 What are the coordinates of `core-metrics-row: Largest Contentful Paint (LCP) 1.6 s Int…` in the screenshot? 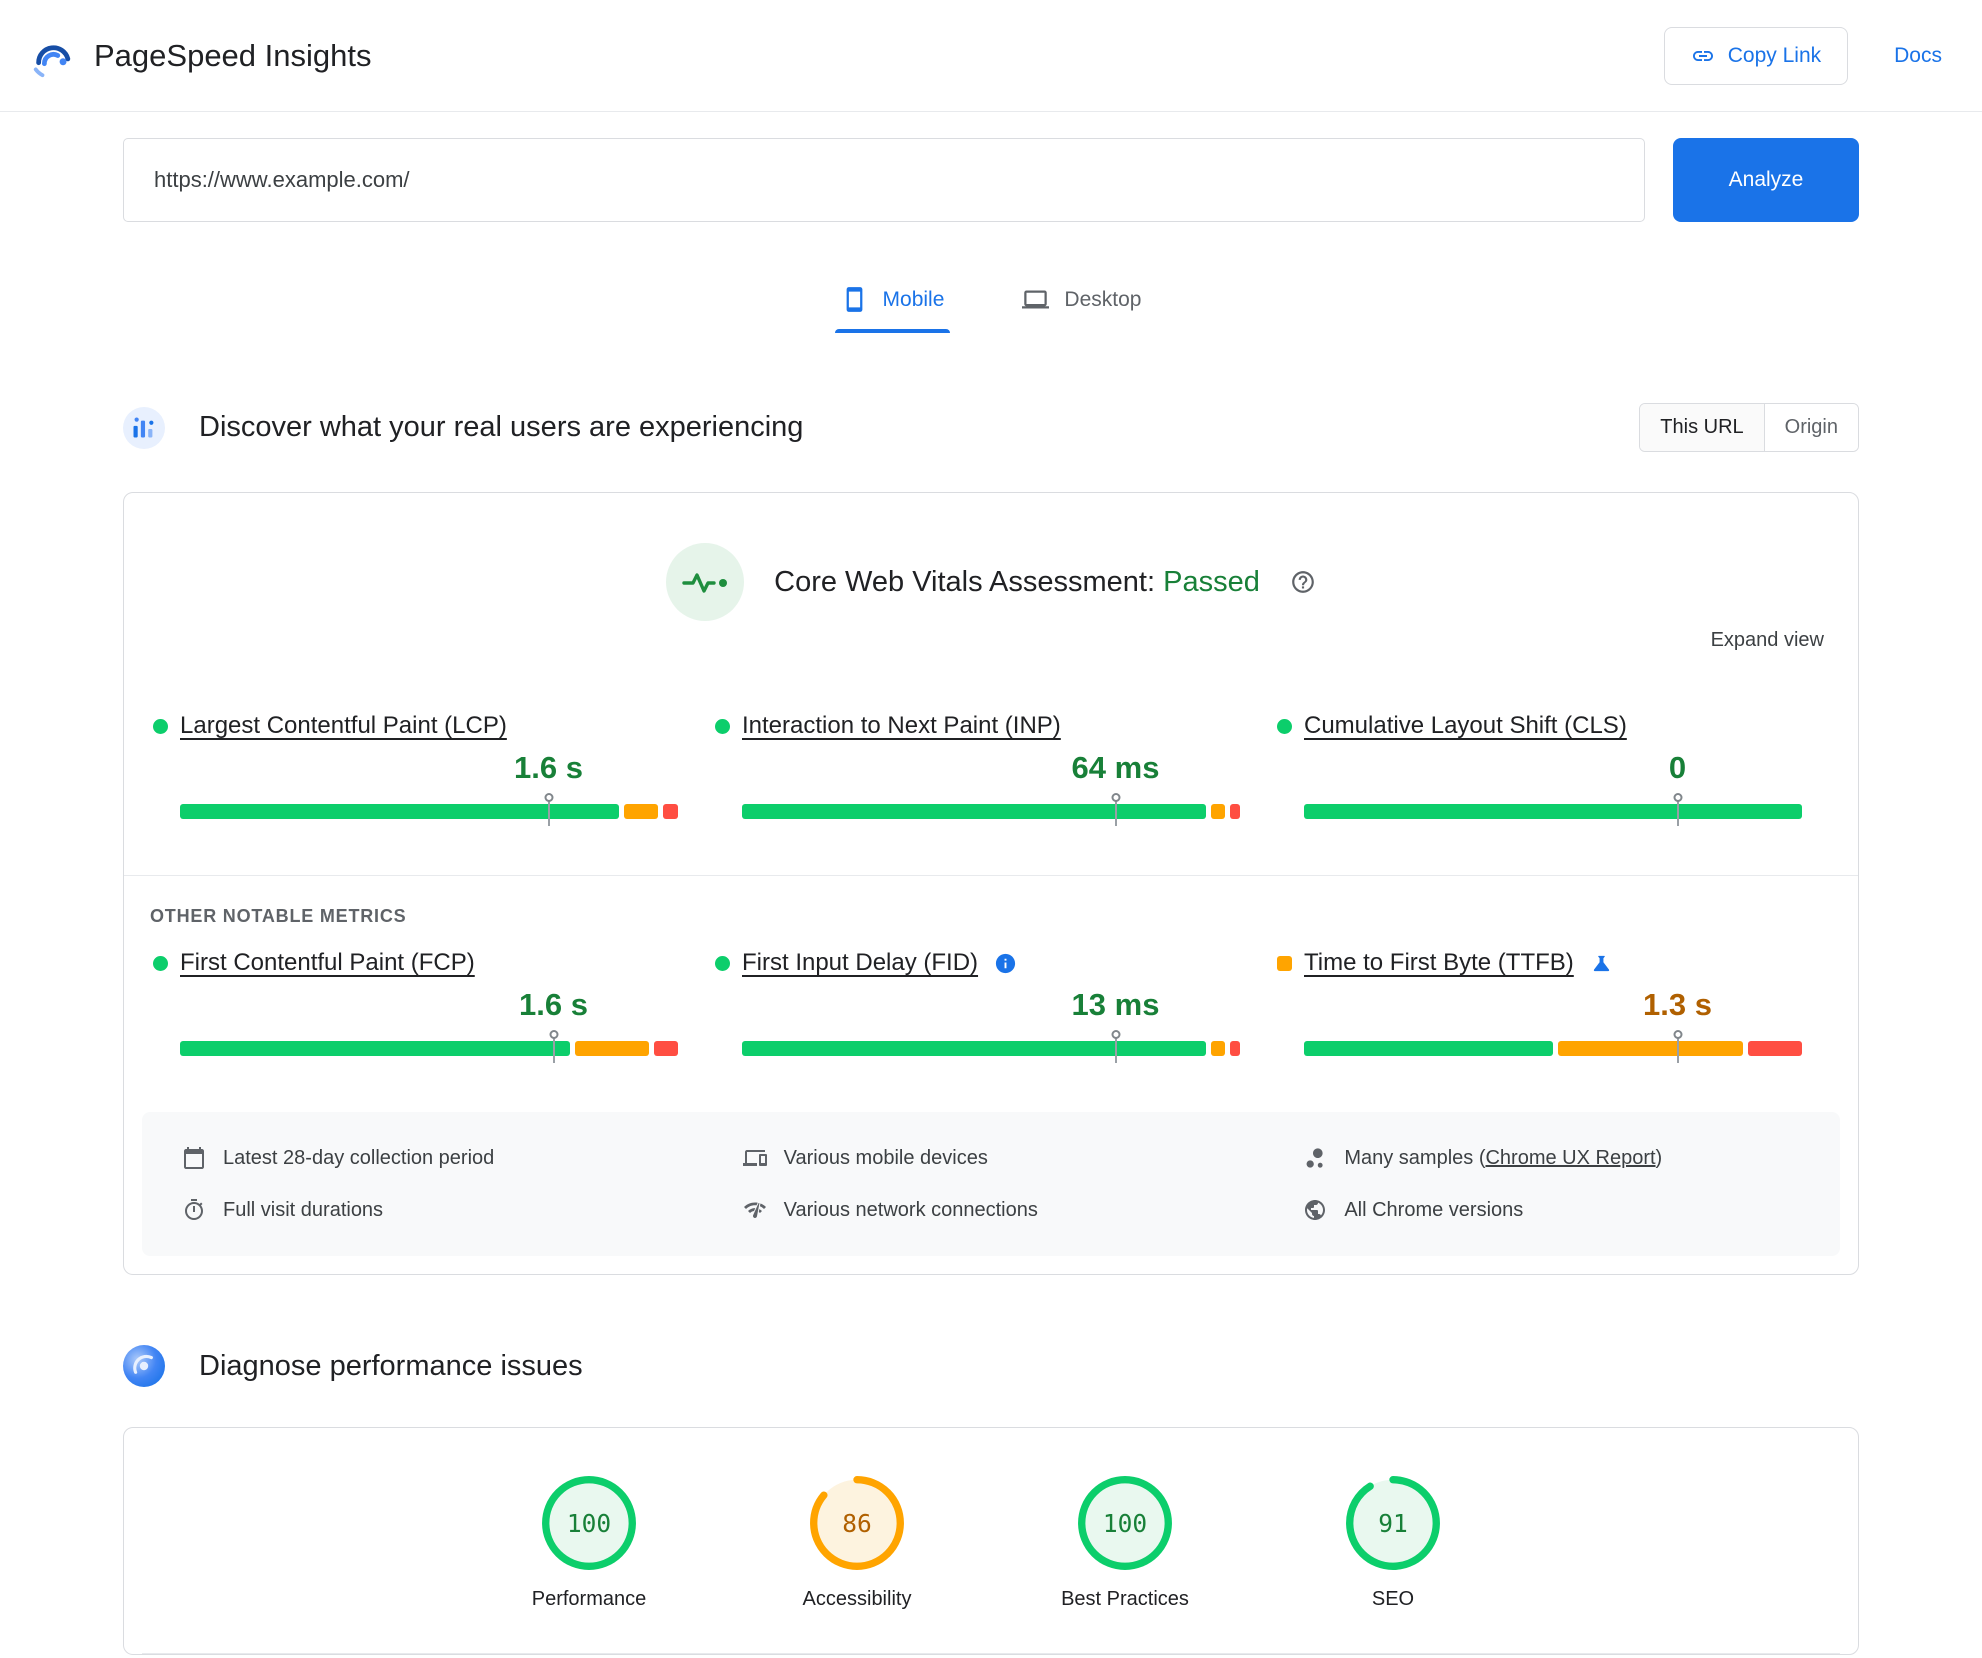 It's located at (991, 739).